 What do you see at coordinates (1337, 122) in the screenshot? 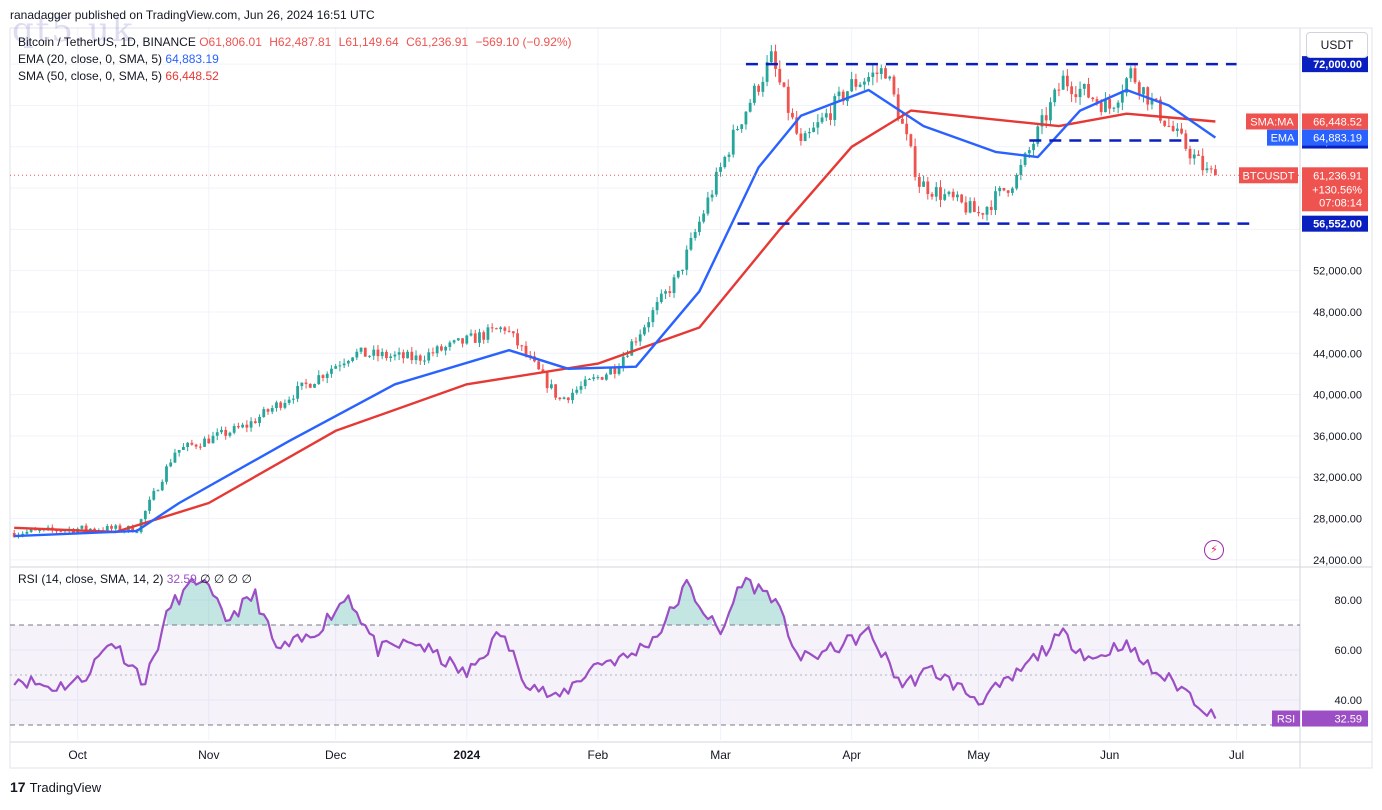
I see `price-tag-value: 66,448.52` at bounding box center [1337, 122].